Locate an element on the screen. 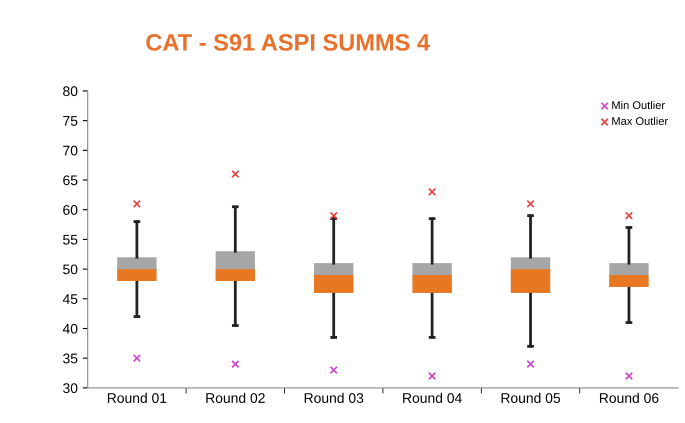 The width and height of the screenshot is (685, 423). x-tick-label: Round 02 is located at coordinates (235, 397).